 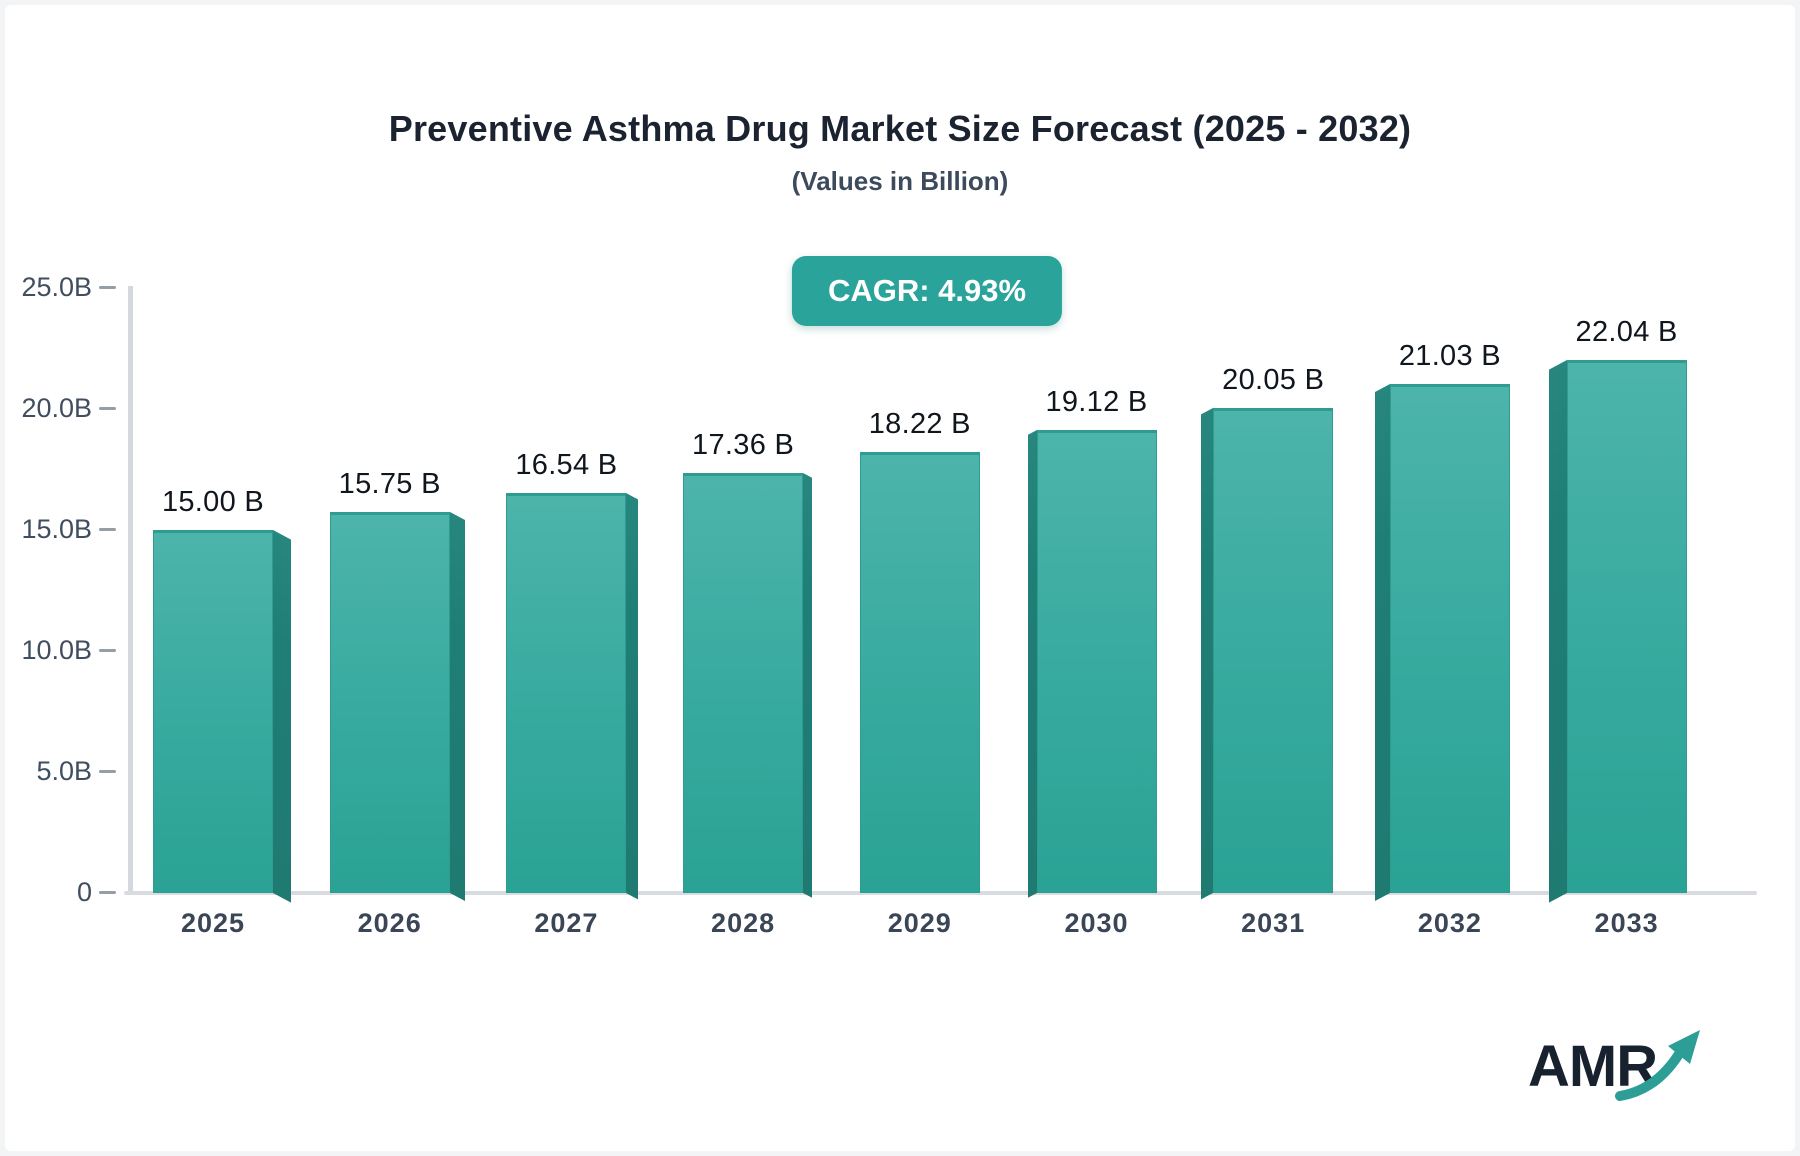 I want to click on bar-2027, so click(x=566, y=693).